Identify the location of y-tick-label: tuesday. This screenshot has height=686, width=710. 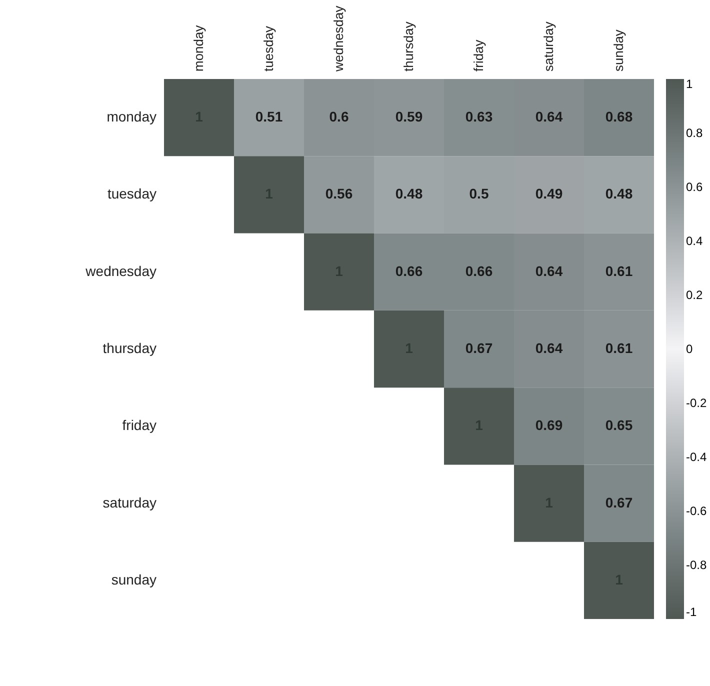
(131, 194).